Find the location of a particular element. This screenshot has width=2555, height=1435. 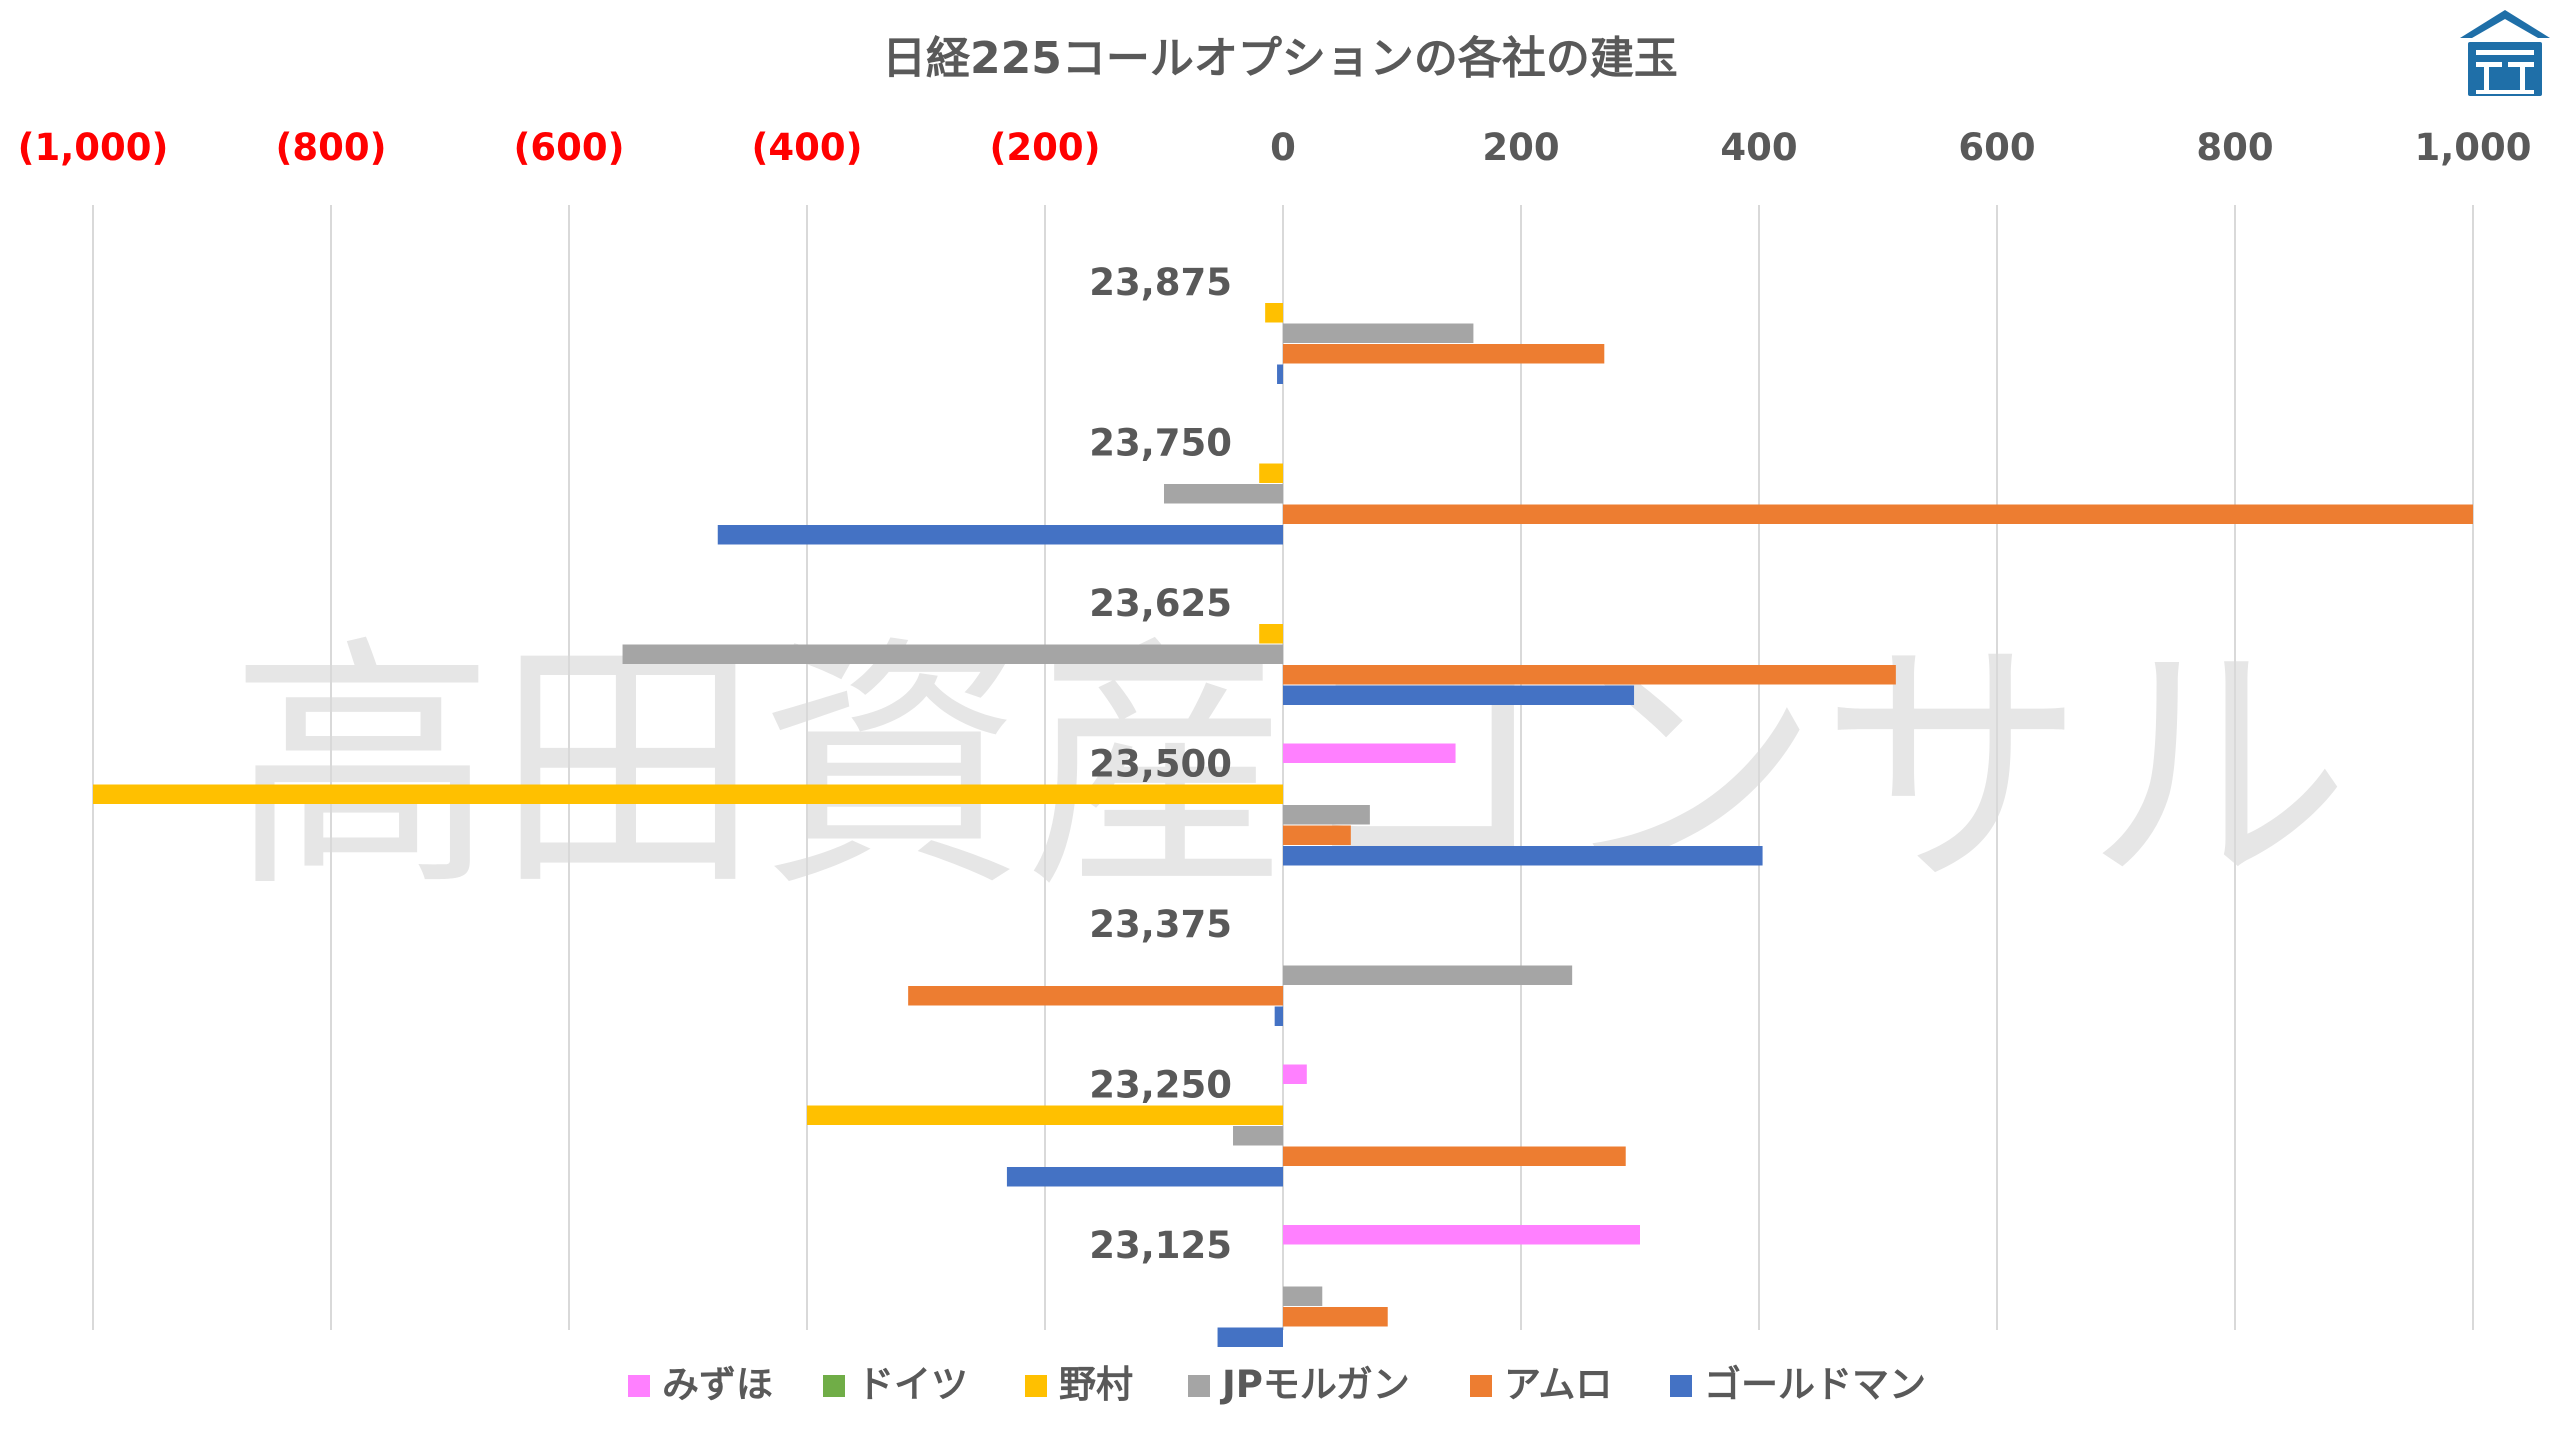

x-tick-label: (1,000) is located at coordinates (93, 147).